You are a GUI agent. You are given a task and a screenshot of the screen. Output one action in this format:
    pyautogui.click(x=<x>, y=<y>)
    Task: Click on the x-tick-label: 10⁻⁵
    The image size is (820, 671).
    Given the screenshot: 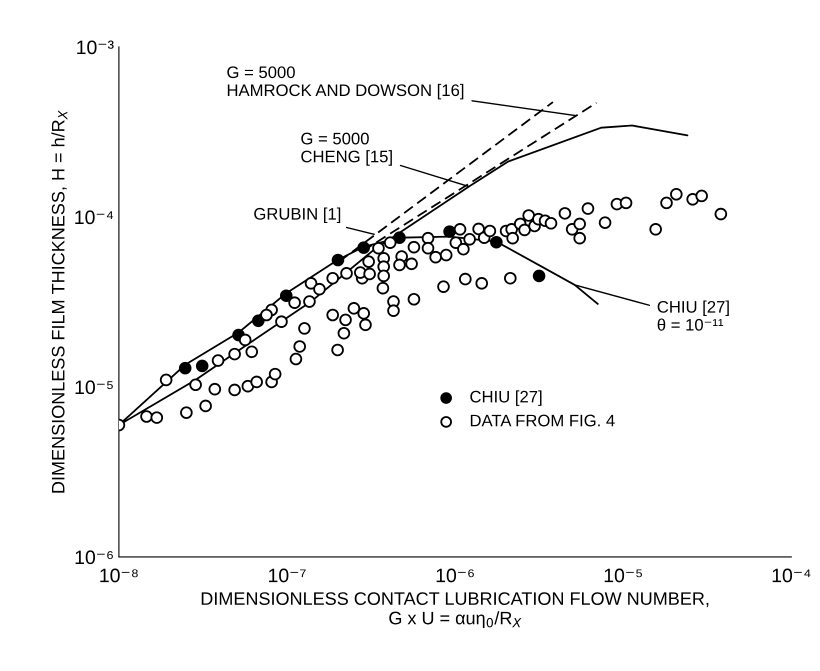 What is the action you would take?
    pyautogui.click(x=623, y=575)
    